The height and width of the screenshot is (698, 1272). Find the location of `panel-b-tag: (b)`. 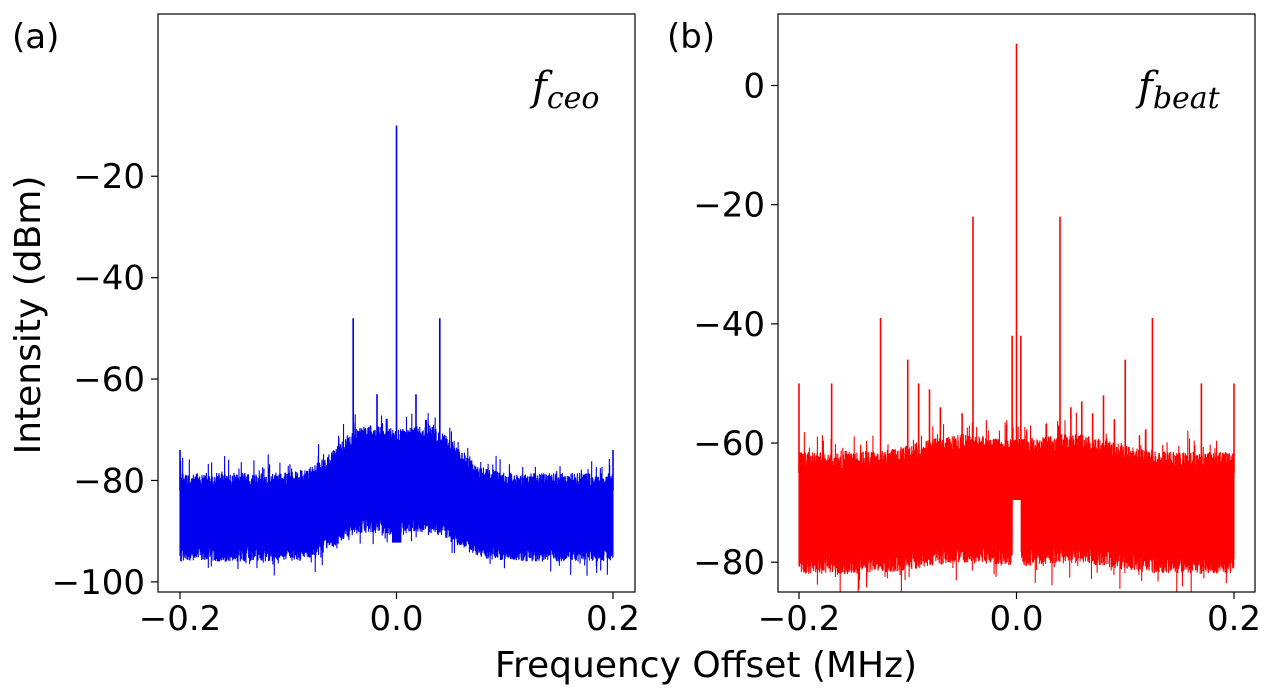

panel-b-tag: (b) is located at coordinates (691, 37).